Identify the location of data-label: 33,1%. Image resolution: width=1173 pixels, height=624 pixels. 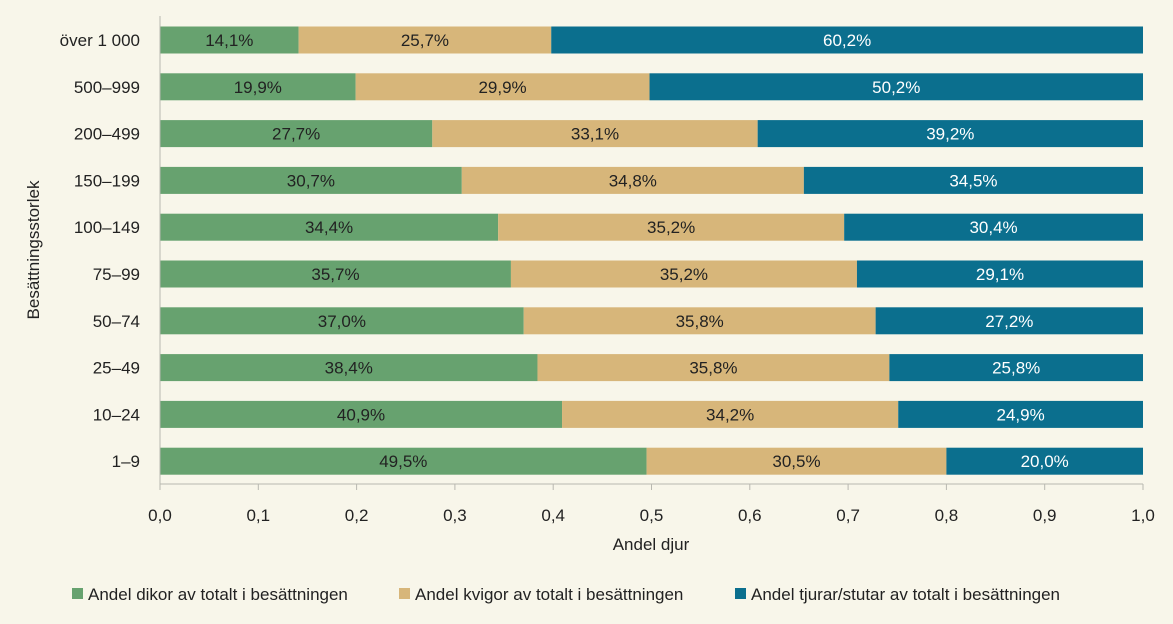
(595, 134).